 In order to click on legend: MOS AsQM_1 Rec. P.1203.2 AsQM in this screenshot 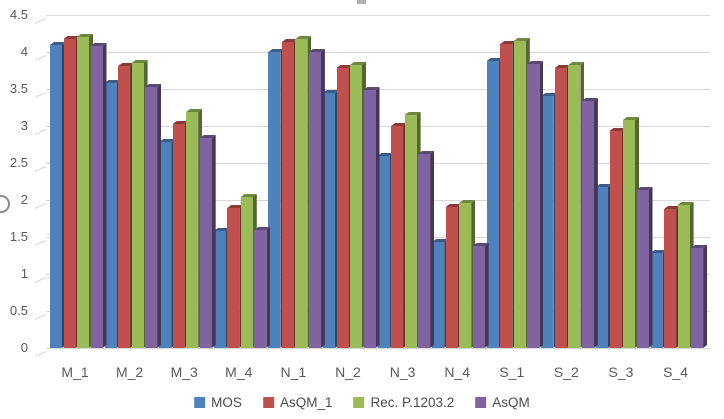, I will do `click(362, 402)`.